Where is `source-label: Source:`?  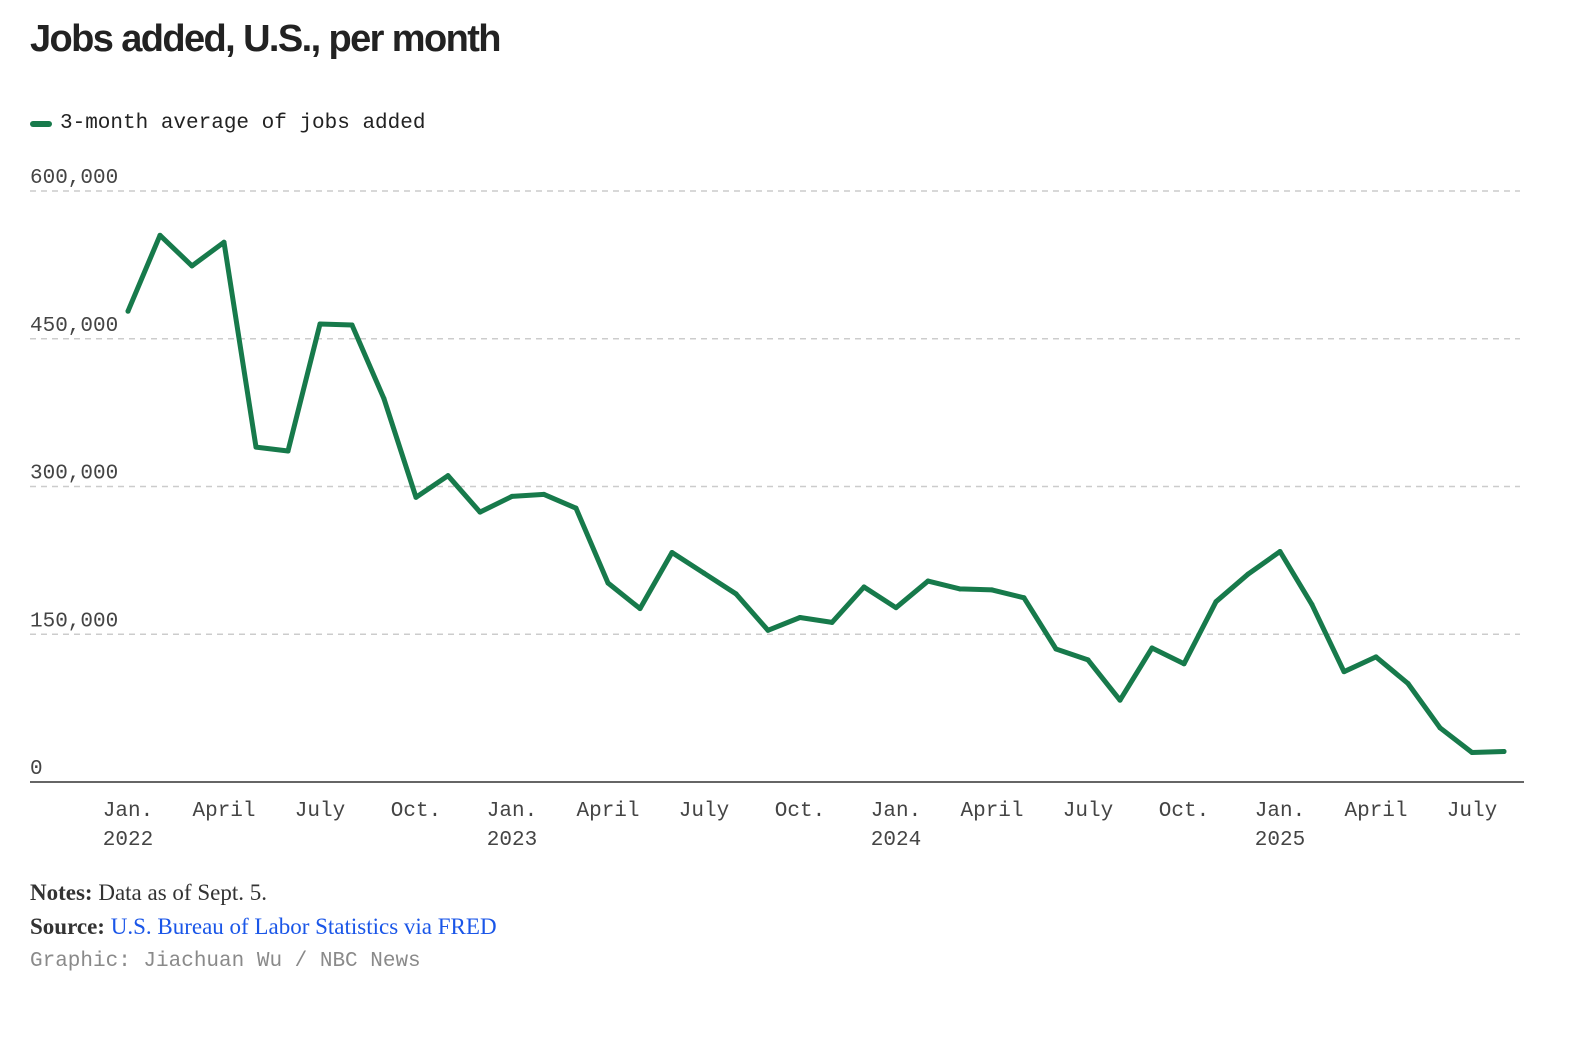
source-label: Source: is located at coordinates (67, 926).